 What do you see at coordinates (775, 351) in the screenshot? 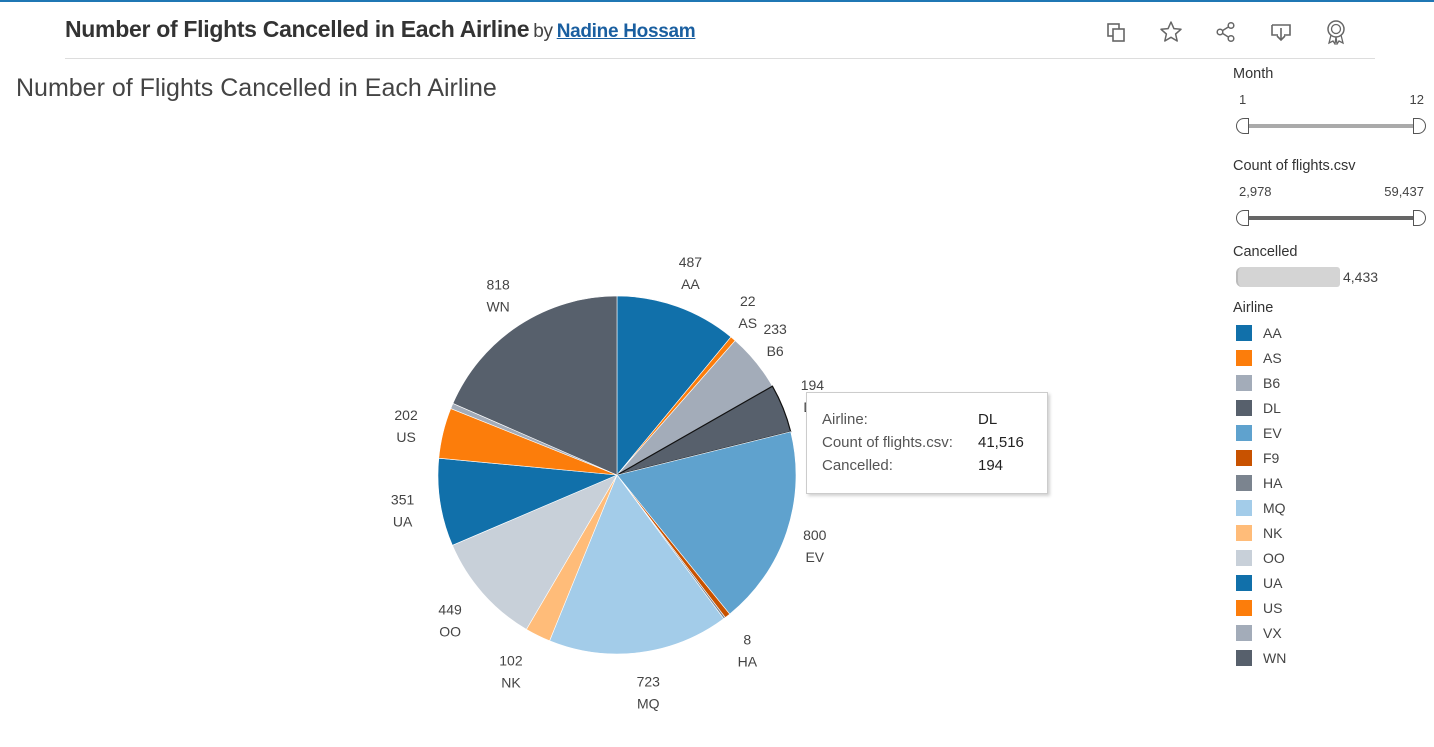
I see `pie-category-label-b6: B6` at bounding box center [775, 351].